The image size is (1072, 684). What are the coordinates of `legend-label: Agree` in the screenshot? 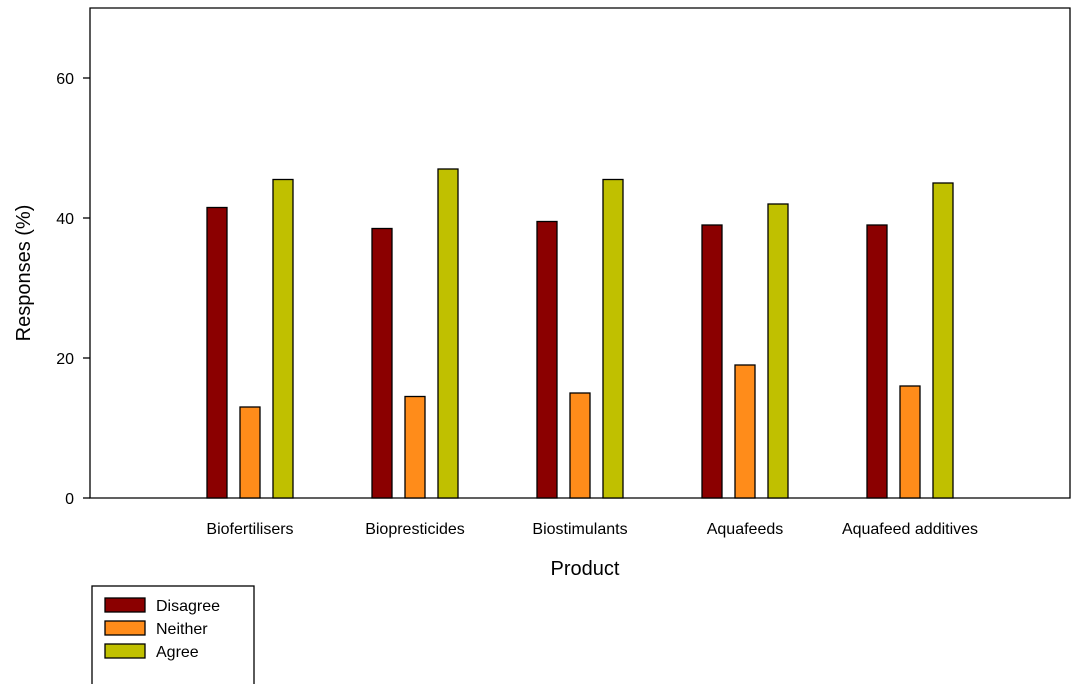 It's located at (177, 652).